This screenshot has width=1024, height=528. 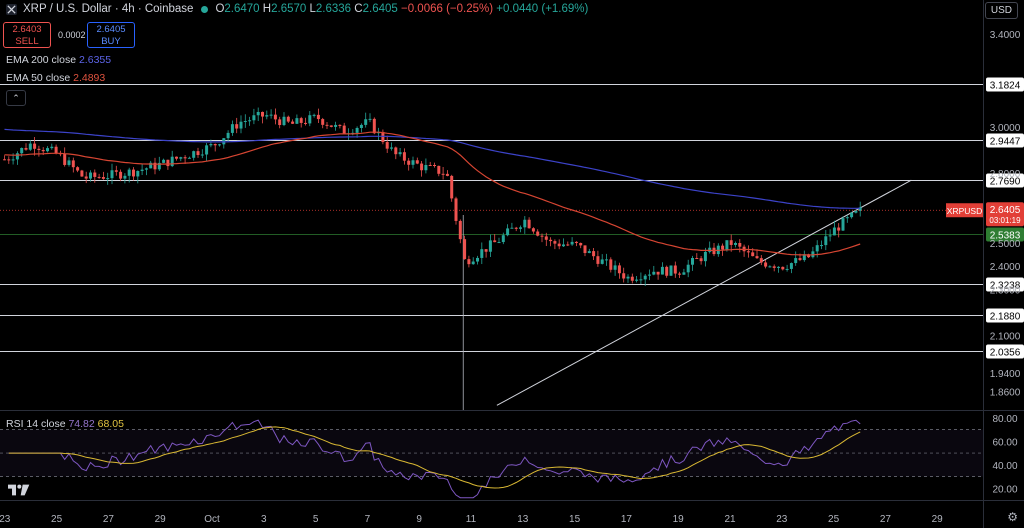 I want to click on tradingview-logo-icon, so click(x=20, y=490).